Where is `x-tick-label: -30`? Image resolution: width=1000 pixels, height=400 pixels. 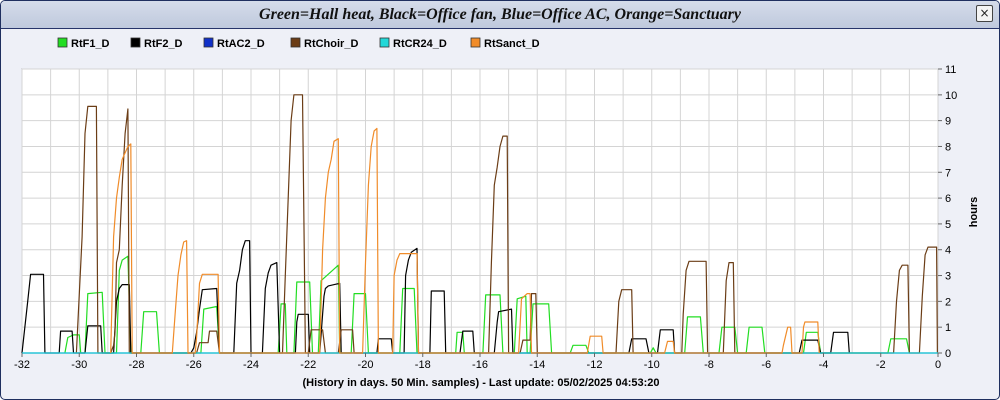
x-tick-label: -30 is located at coordinates (79, 365).